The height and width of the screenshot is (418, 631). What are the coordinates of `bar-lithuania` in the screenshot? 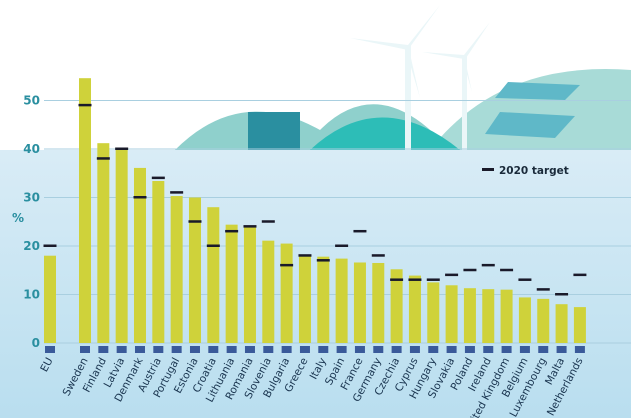 It's located at (231, 283).